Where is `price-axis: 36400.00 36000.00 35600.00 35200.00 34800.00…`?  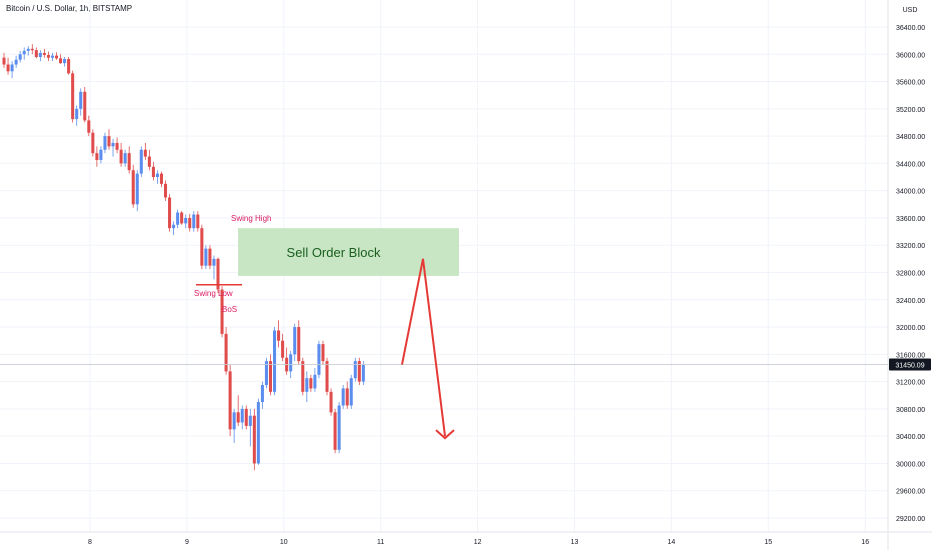 price-axis: 36400.00 36000.00 35600.00 35200.00 34800.00… is located at coordinates (910, 274).